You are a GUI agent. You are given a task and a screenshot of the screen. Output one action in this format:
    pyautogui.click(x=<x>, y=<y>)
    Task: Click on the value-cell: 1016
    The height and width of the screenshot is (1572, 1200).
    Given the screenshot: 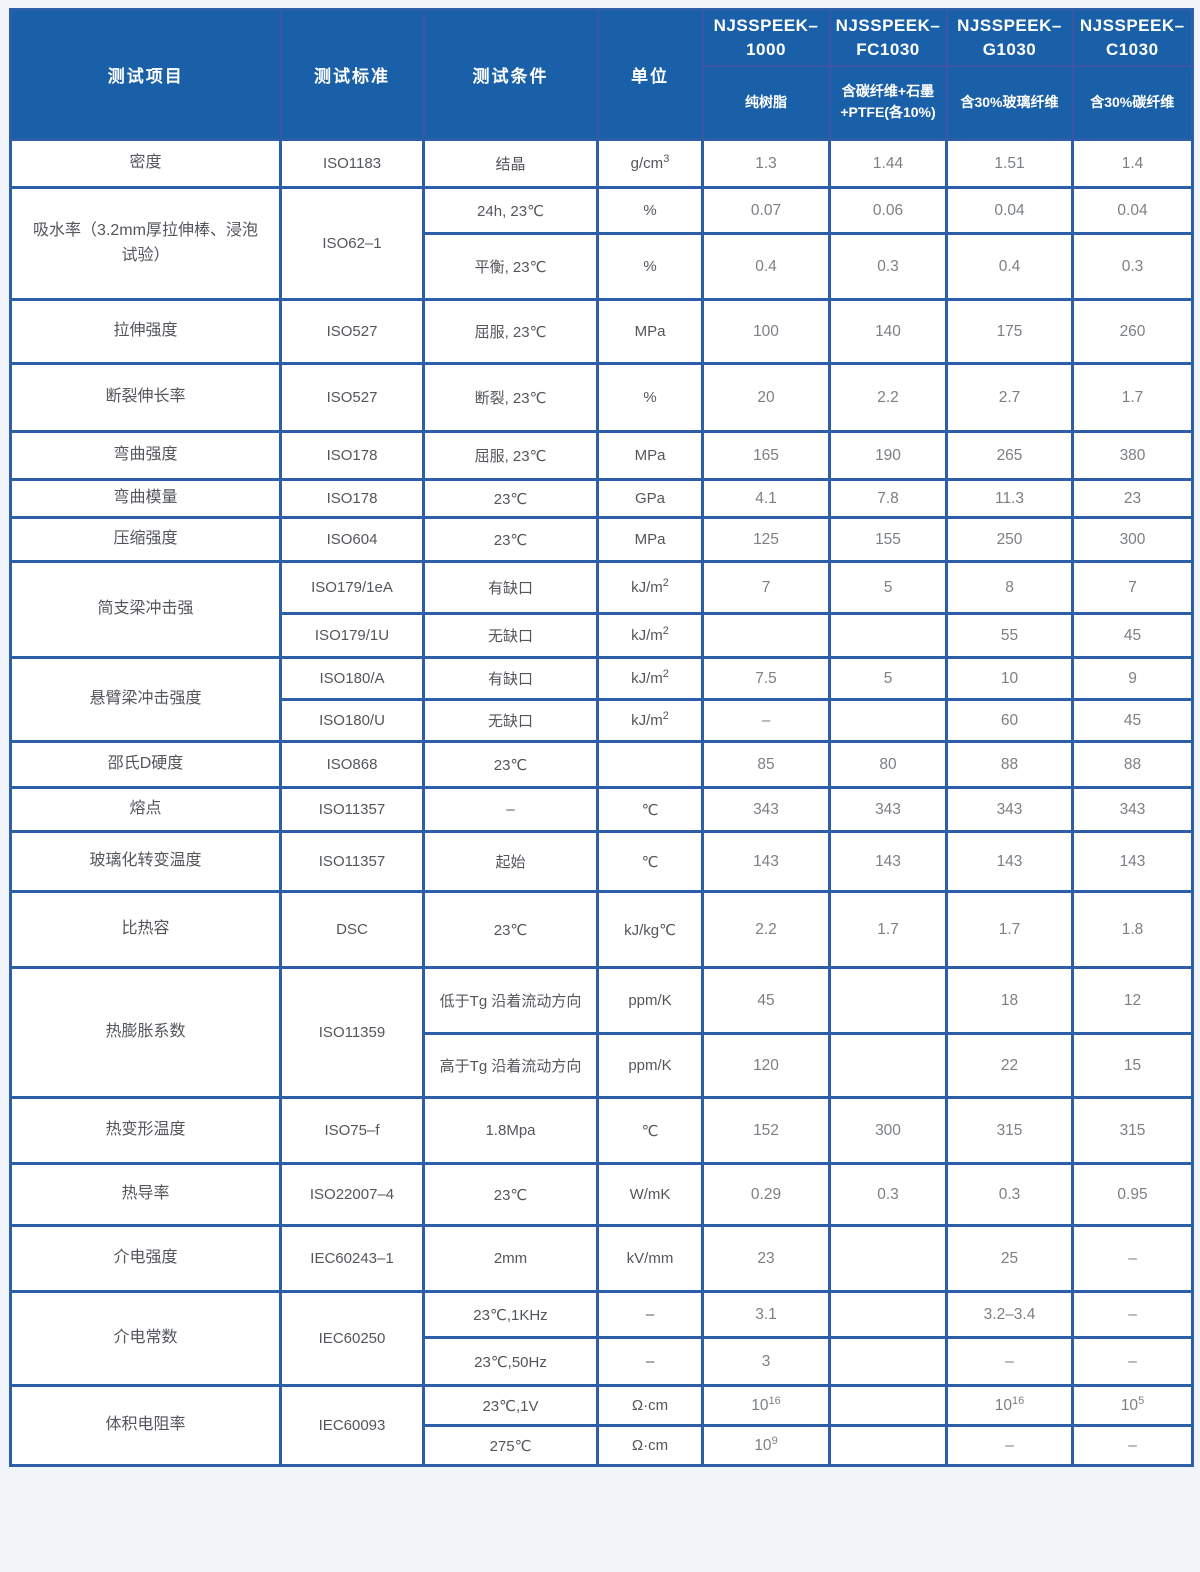 What is the action you would take?
    pyautogui.click(x=1009, y=1405)
    